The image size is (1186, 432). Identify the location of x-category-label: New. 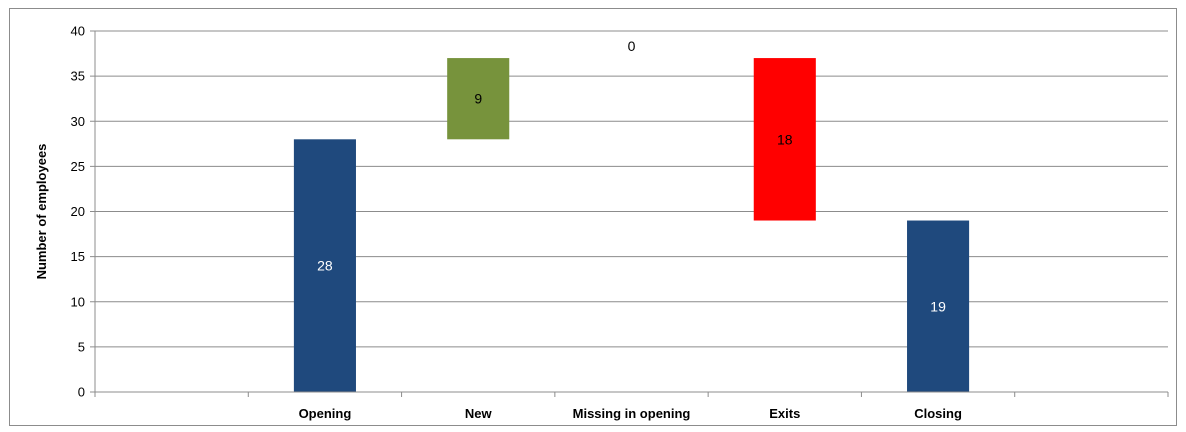
(479, 413).